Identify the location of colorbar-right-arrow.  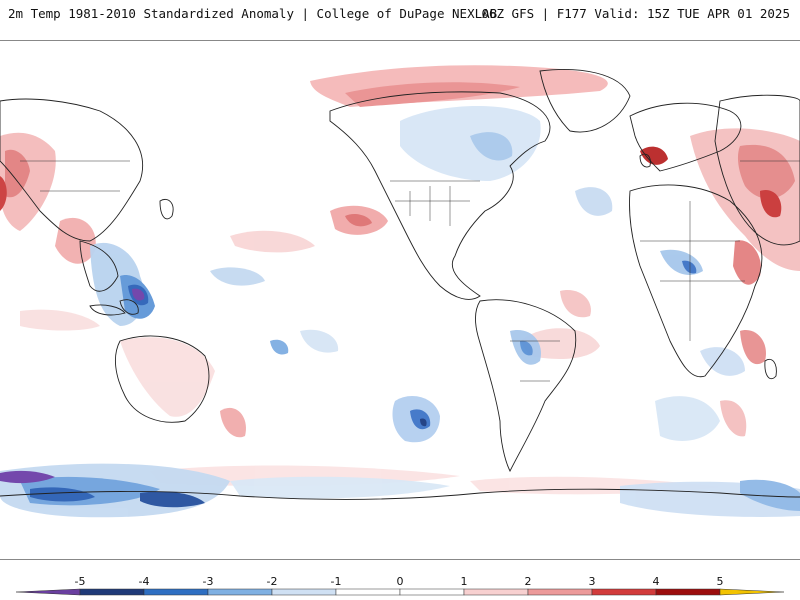
(752, 592).